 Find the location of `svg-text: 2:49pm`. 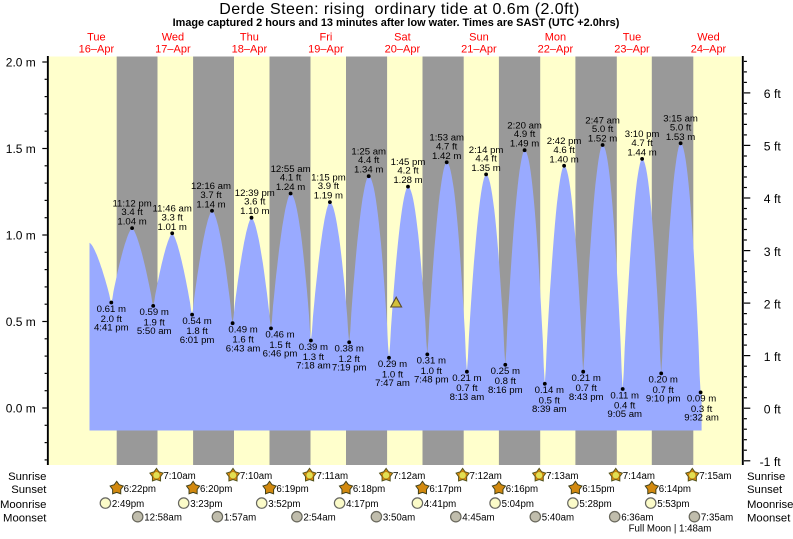

svg-text: 2:49pm is located at coordinates (128, 504).